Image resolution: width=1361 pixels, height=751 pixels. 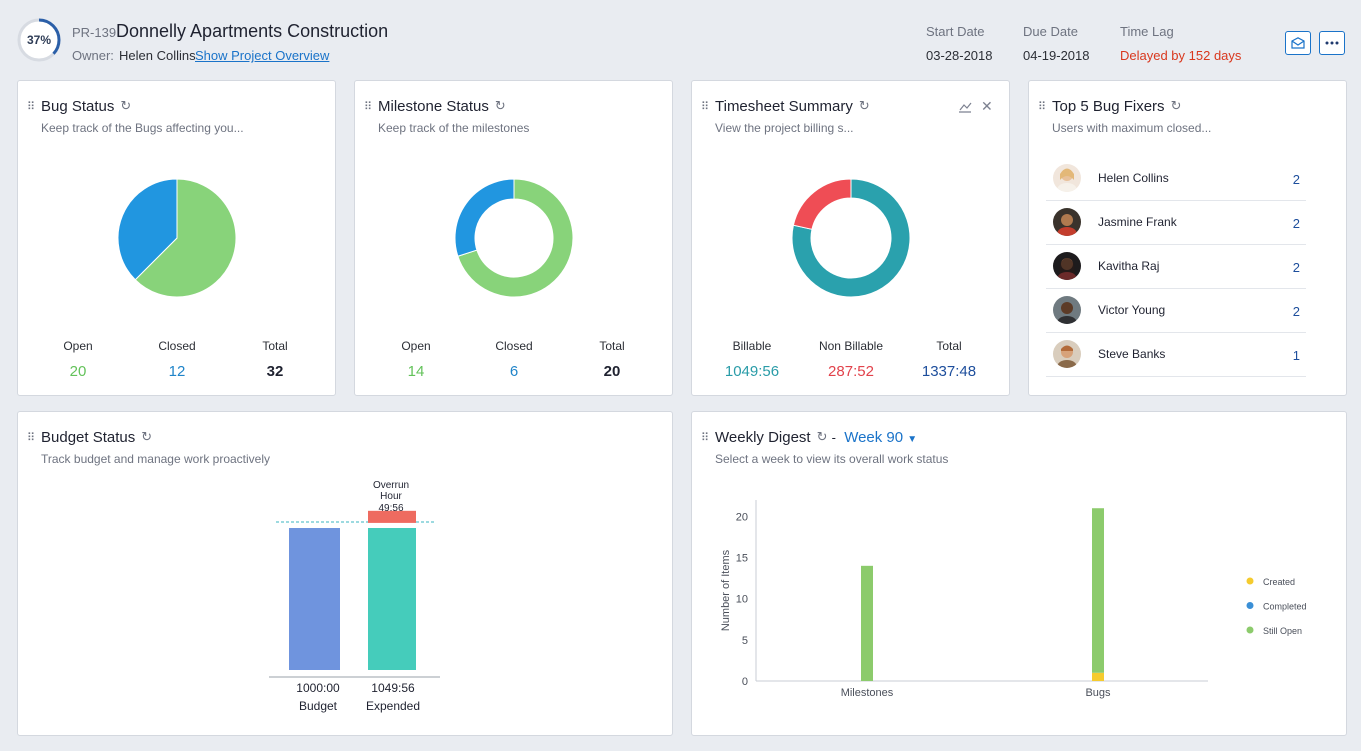 What do you see at coordinates (1098, 676) in the screenshot?
I see `bar-bugs-created` at bounding box center [1098, 676].